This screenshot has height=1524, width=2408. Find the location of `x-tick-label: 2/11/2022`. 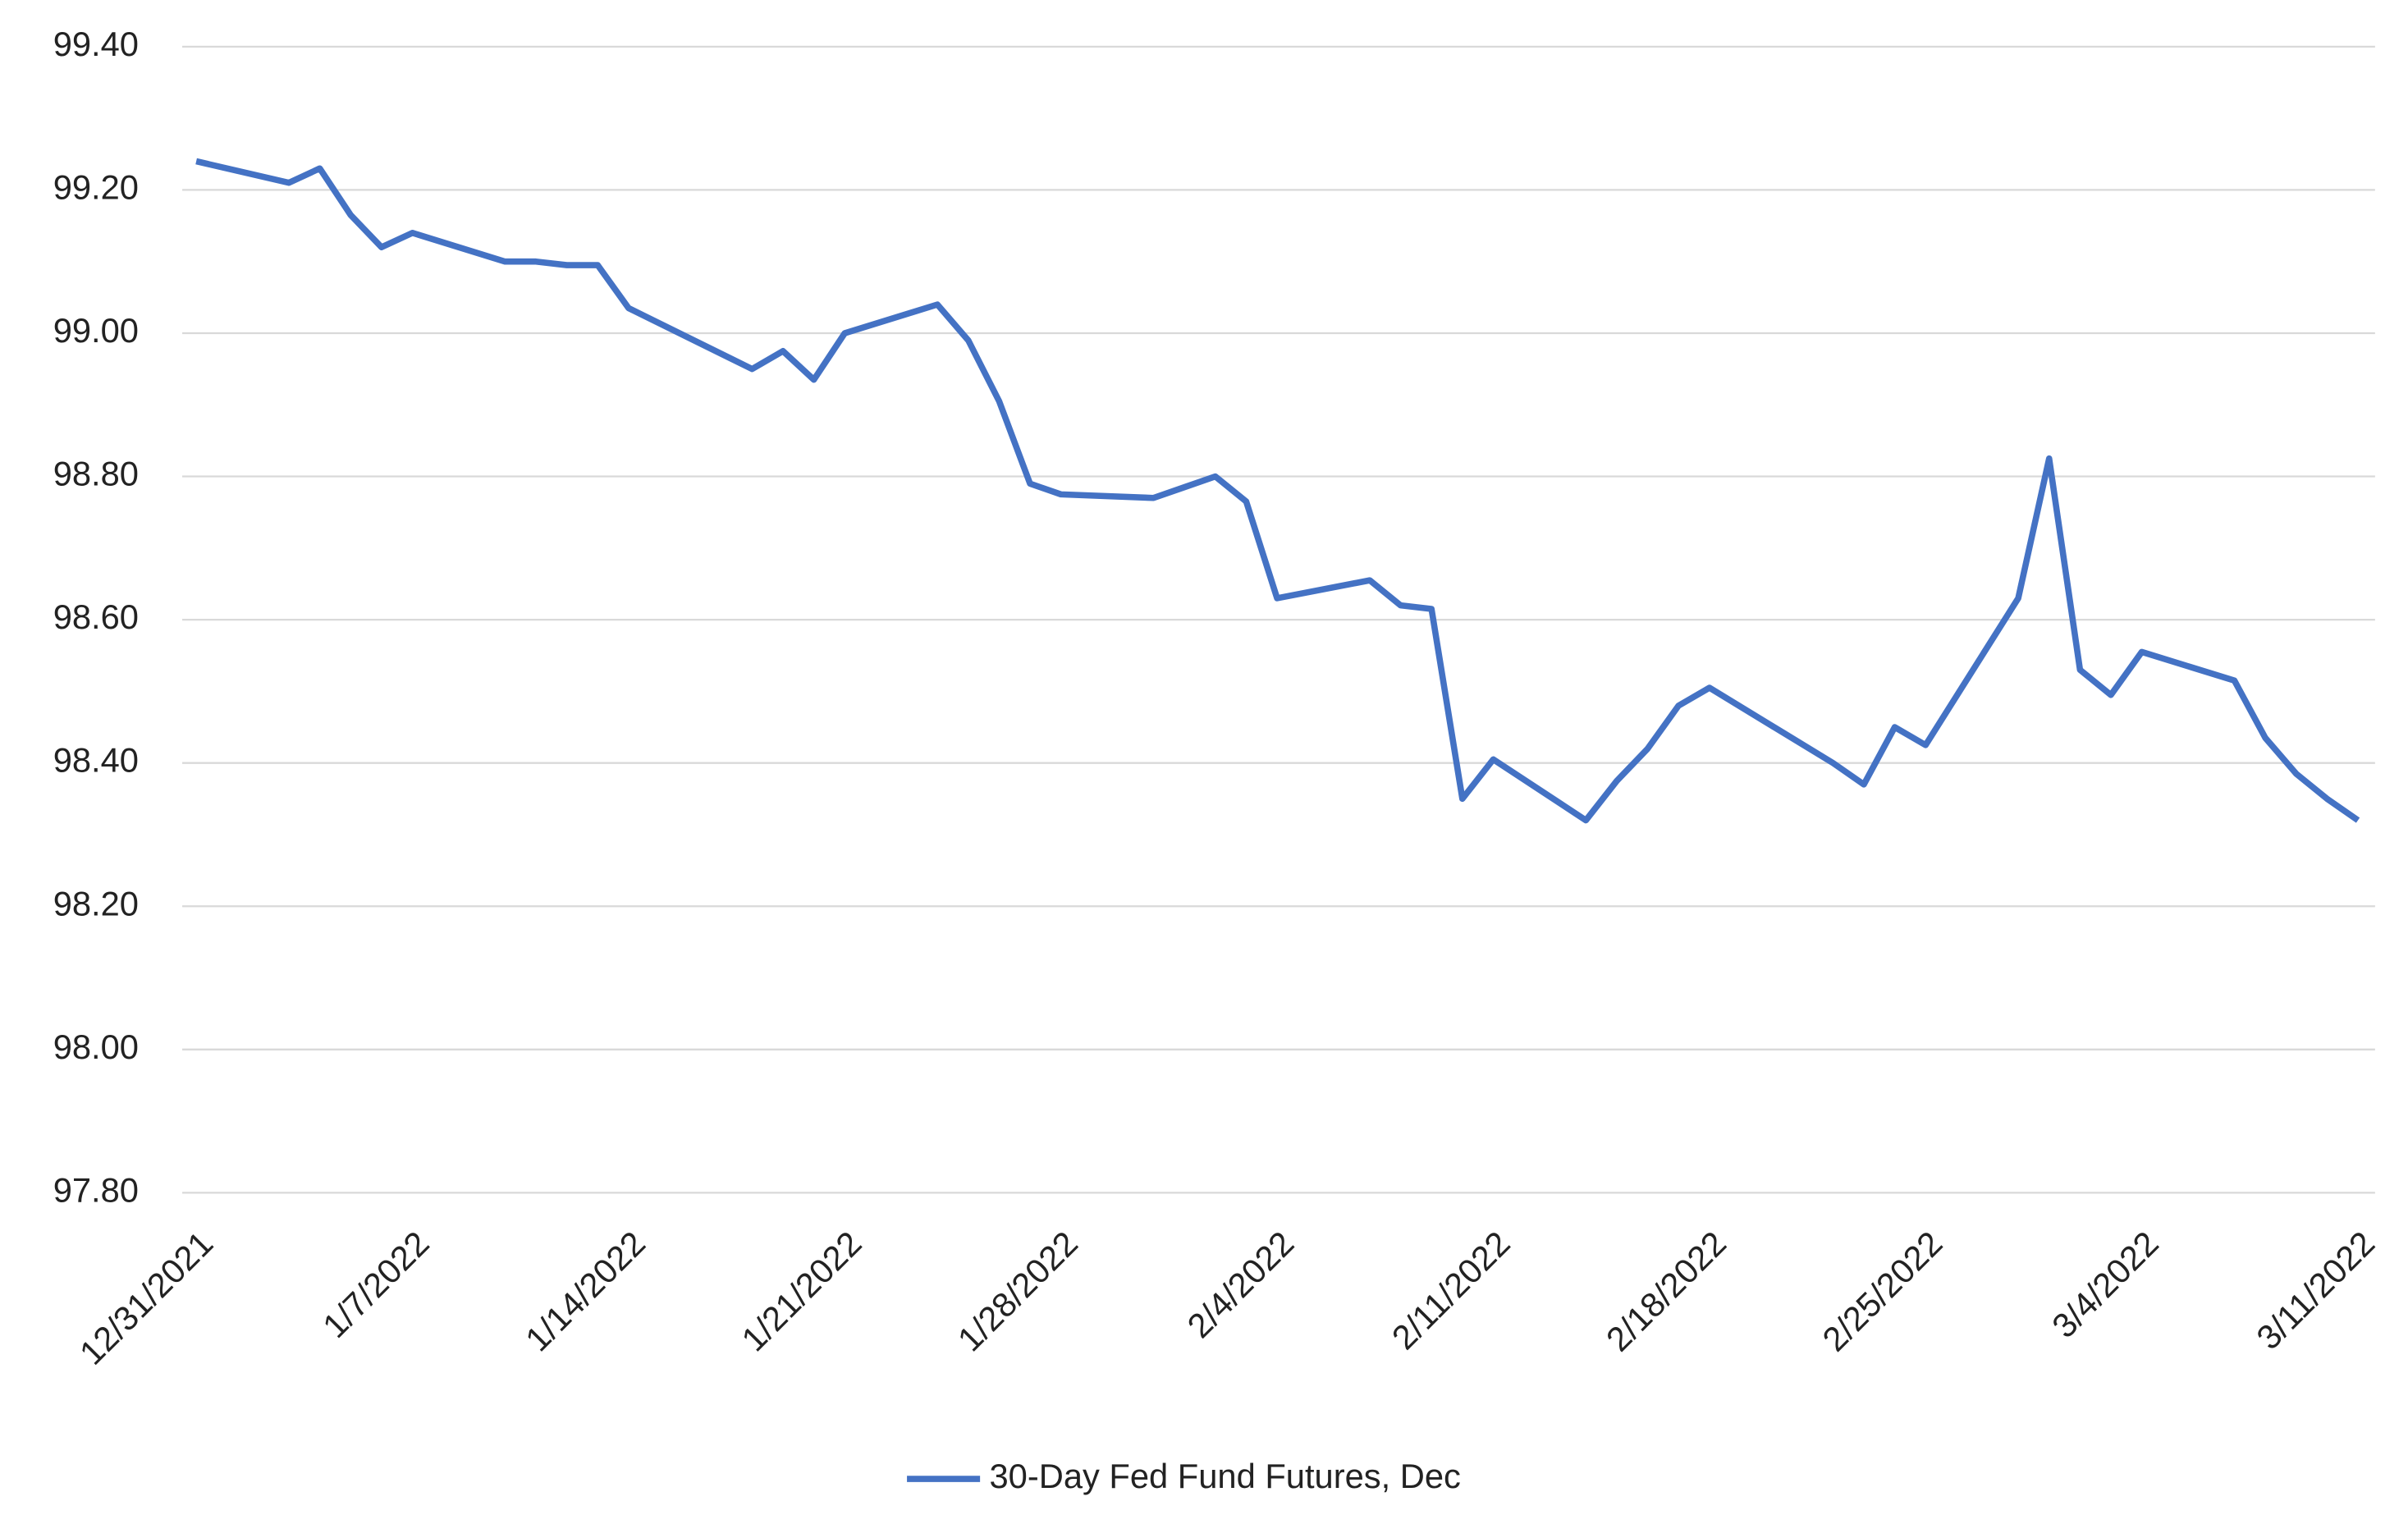

x-tick-label: 2/11/2022 is located at coordinates (1451, 1291).